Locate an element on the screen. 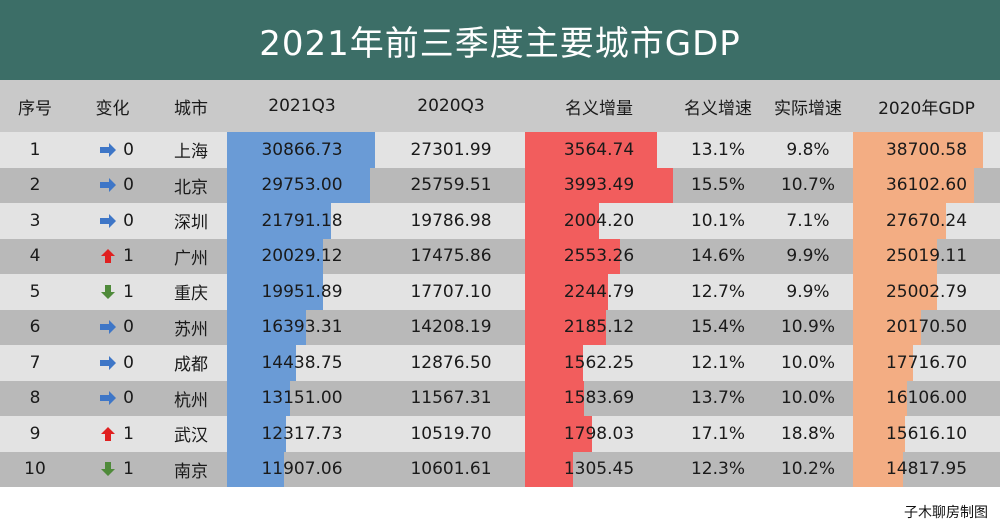 Image resolution: width=1000 pixels, height=528 pixels. nominal-growth-cell: 15.4% is located at coordinates (718, 328).